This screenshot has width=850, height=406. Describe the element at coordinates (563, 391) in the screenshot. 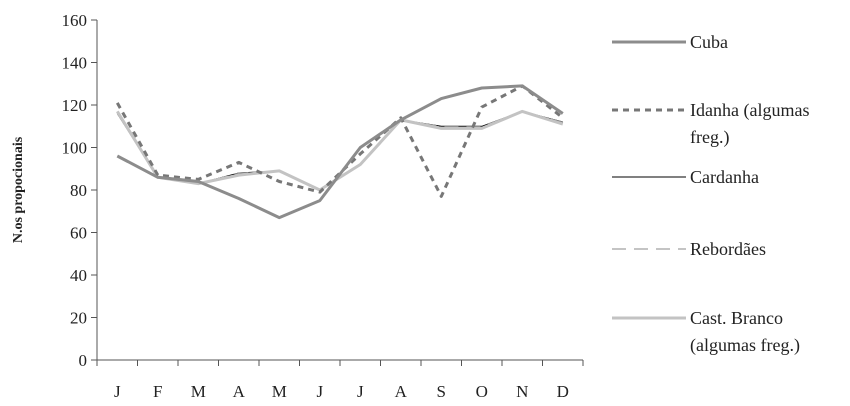

I see `x-tick-label: D` at that location.